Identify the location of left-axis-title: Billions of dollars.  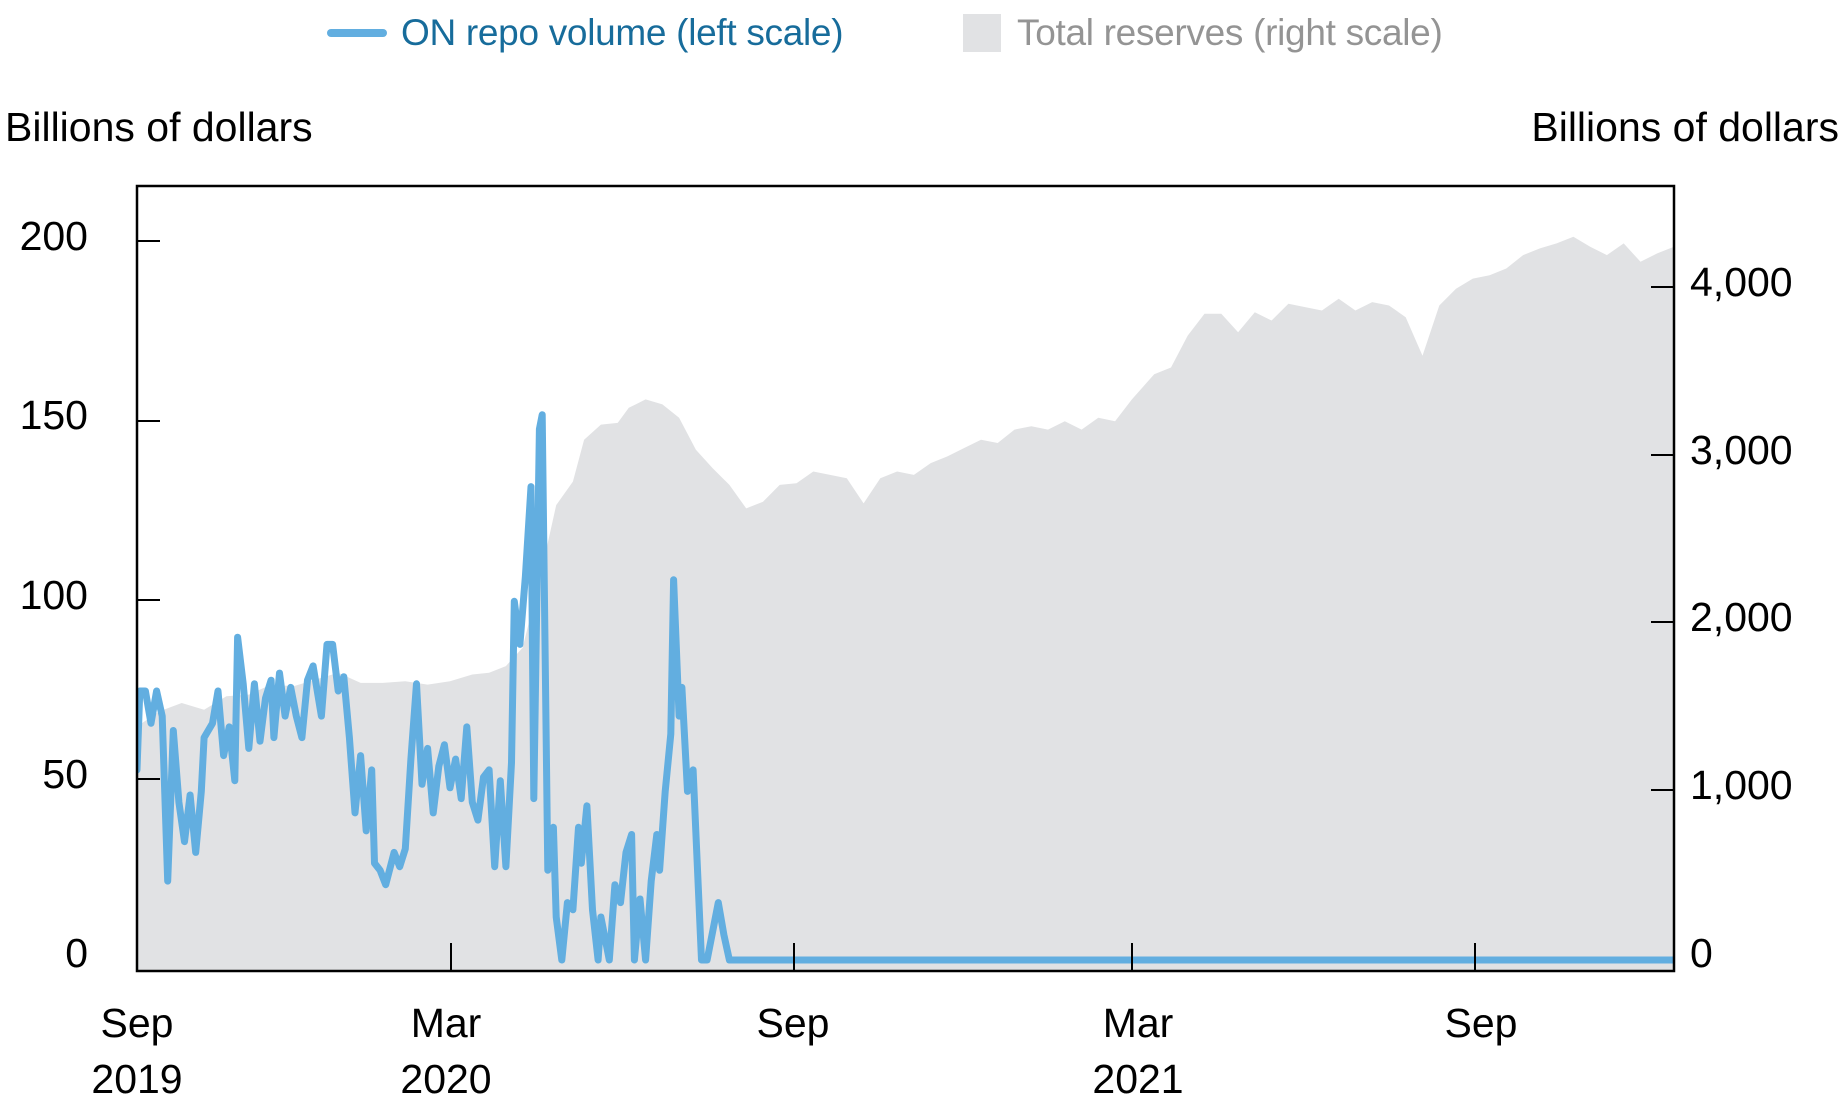
(159, 127).